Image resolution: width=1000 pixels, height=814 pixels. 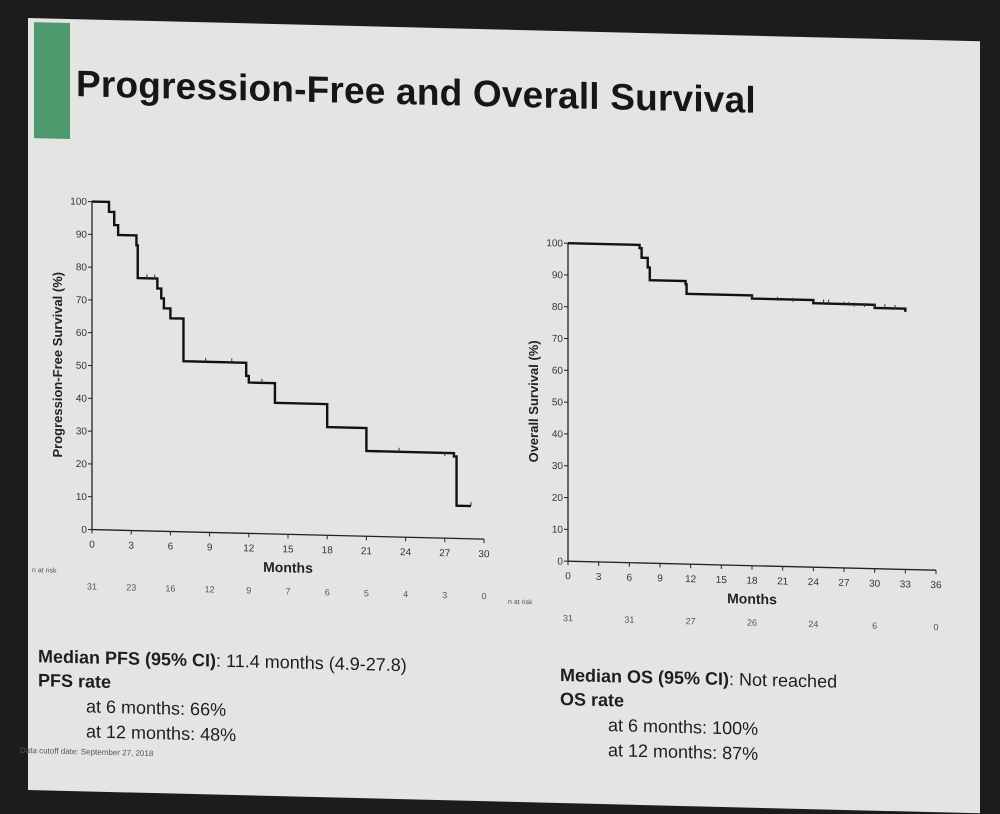 I want to click on os-y-tick-label: 10, so click(x=558, y=530).